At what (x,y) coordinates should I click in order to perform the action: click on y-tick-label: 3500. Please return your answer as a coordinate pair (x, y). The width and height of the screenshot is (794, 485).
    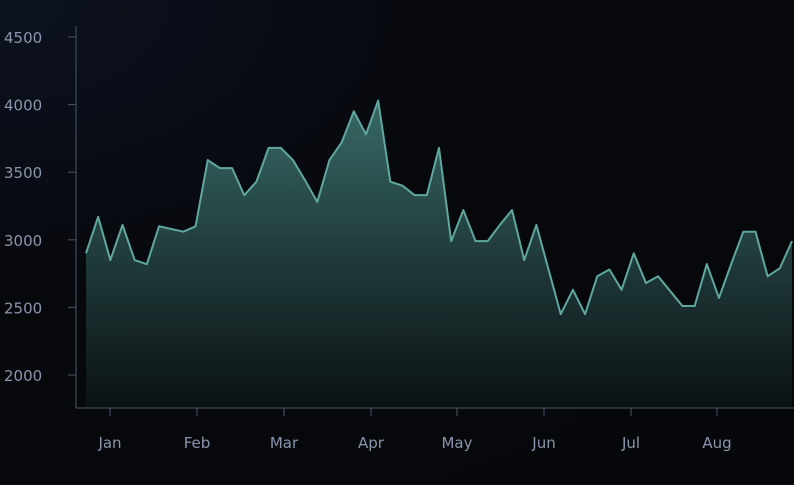
    Looking at the image, I should click on (23, 173).